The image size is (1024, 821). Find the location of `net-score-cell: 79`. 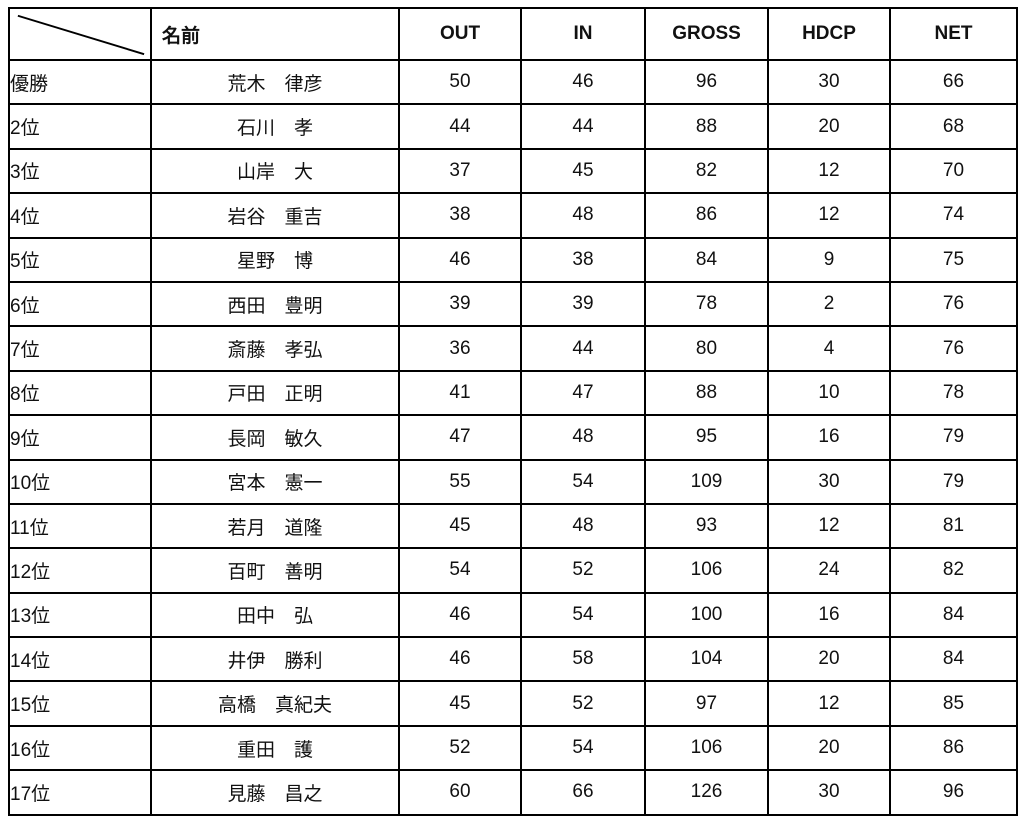

net-score-cell: 79 is located at coordinates (953, 437).